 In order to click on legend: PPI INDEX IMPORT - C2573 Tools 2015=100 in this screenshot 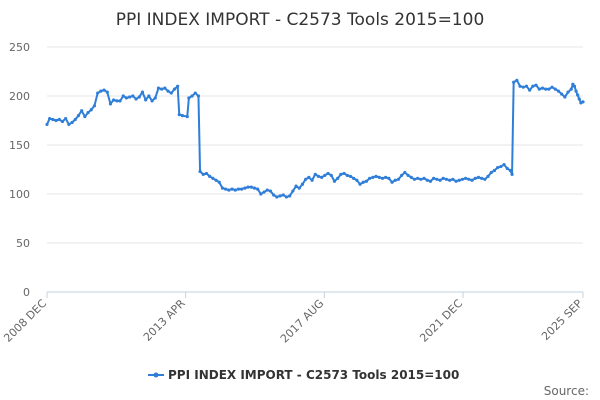, I will do `click(303, 375)`.